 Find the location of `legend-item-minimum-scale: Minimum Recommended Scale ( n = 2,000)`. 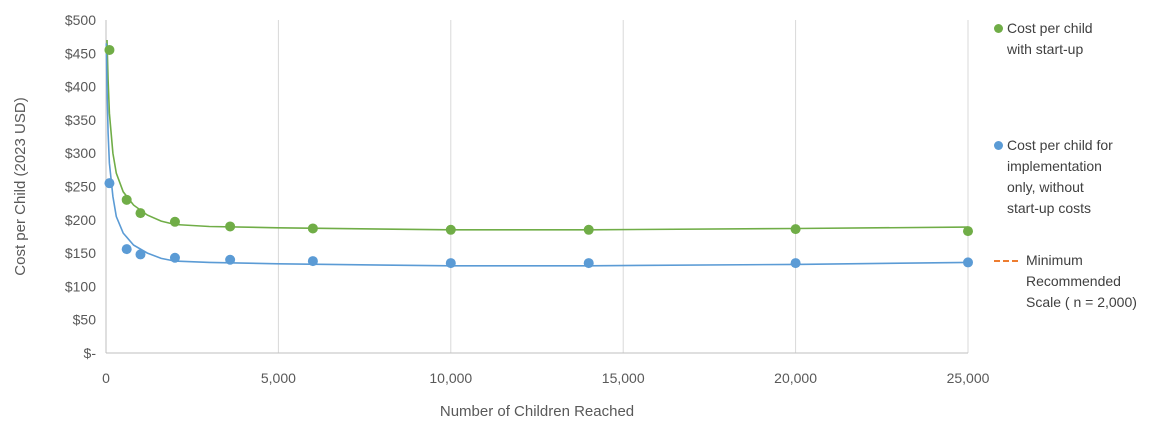

legend-item-minimum-scale: Minimum Recommended Scale ( n = 2,000) is located at coordinates (1072, 281).